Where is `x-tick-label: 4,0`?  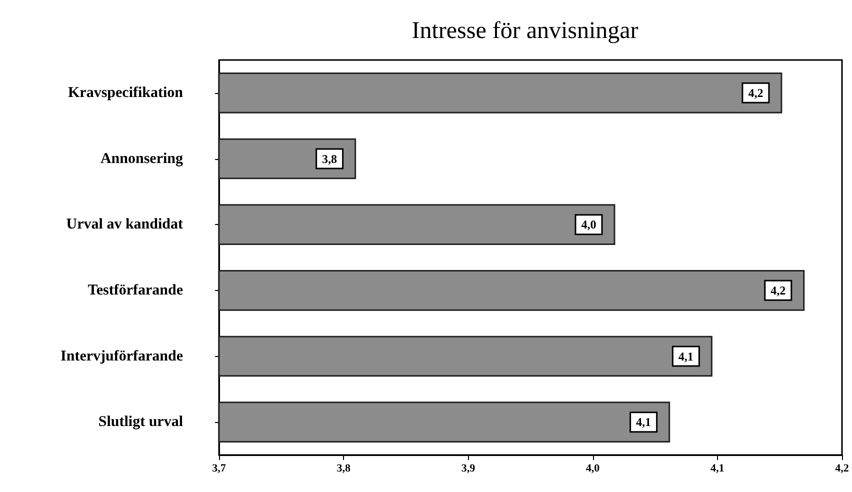
x-tick-label: 4,0 is located at coordinates (593, 468).